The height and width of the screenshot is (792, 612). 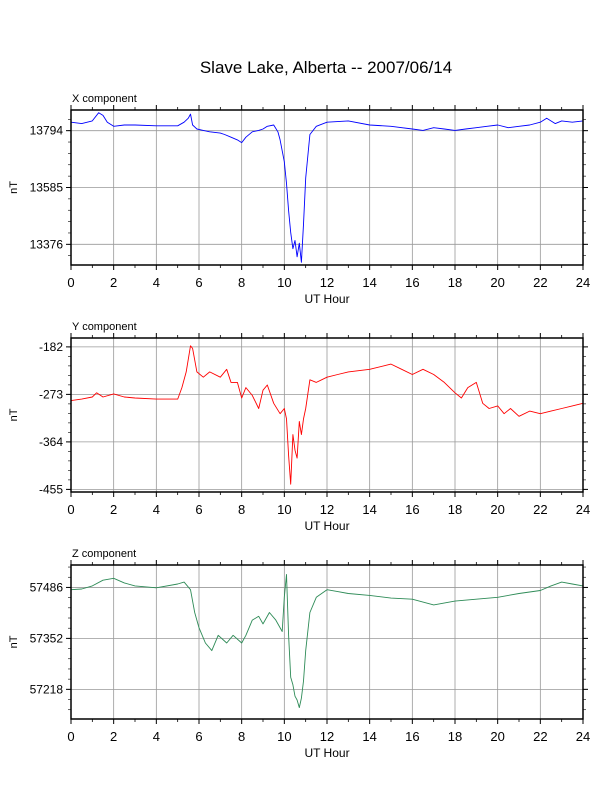 What do you see at coordinates (47, 587) in the screenshot?
I see `y-tick-label: 57486` at bounding box center [47, 587].